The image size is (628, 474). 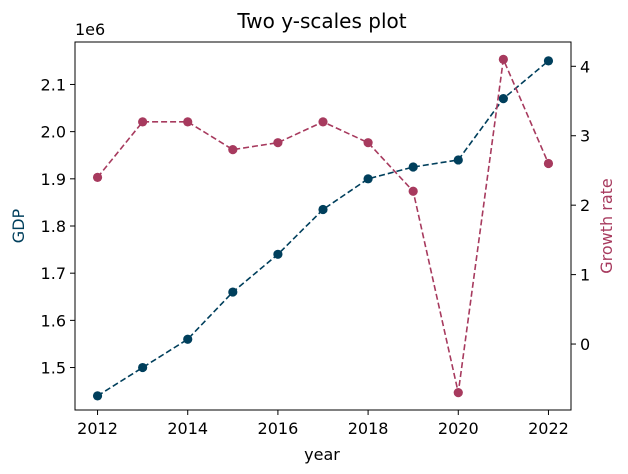 What do you see at coordinates (548, 428) in the screenshot?
I see `x-tick-label: 2022` at bounding box center [548, 428].